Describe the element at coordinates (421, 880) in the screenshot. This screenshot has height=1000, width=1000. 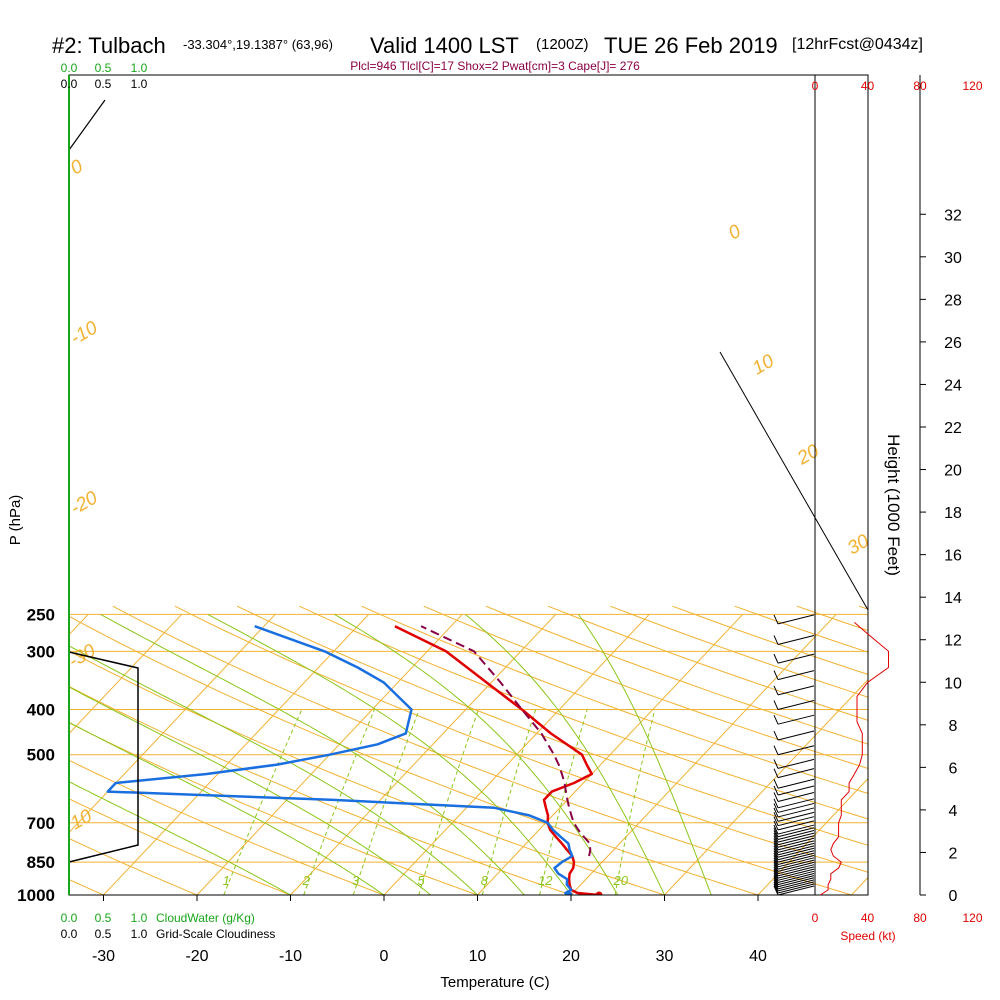
I see `mixing-ratio-label: 5` at that location.